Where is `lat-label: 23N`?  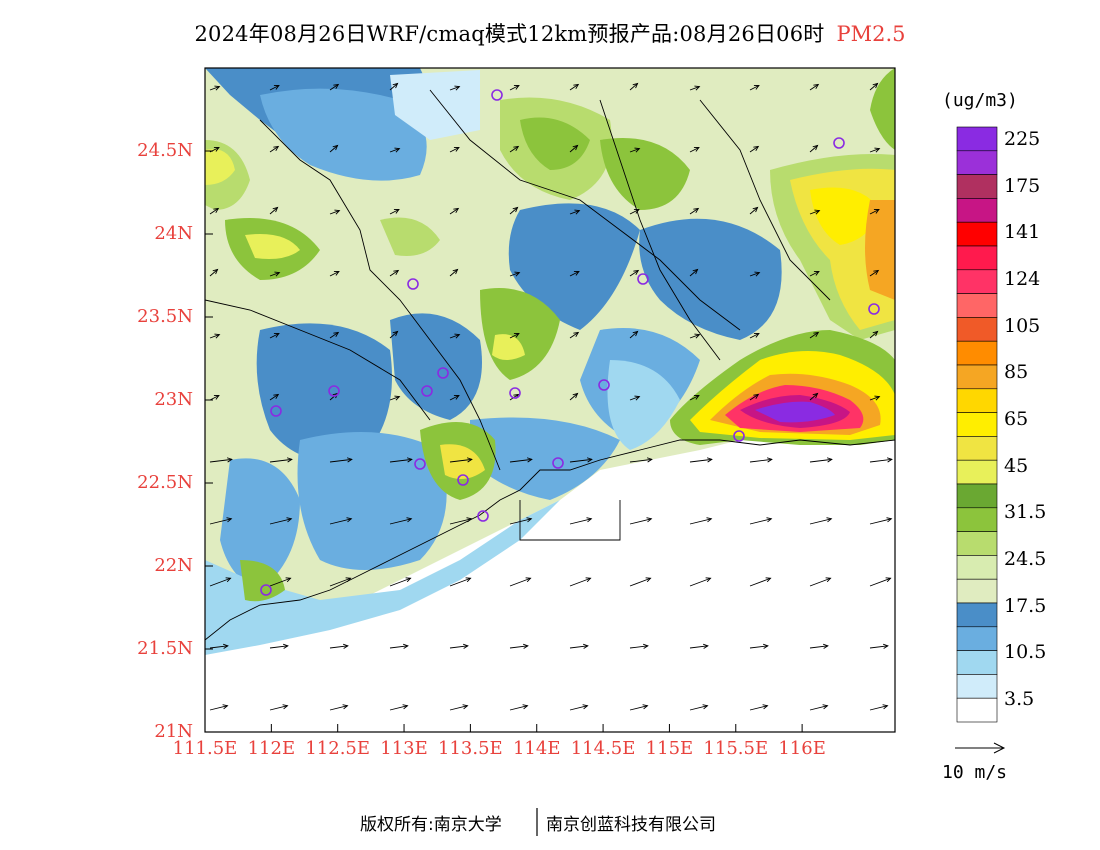 lat-label: 23N is located at coordinates (173, 399).